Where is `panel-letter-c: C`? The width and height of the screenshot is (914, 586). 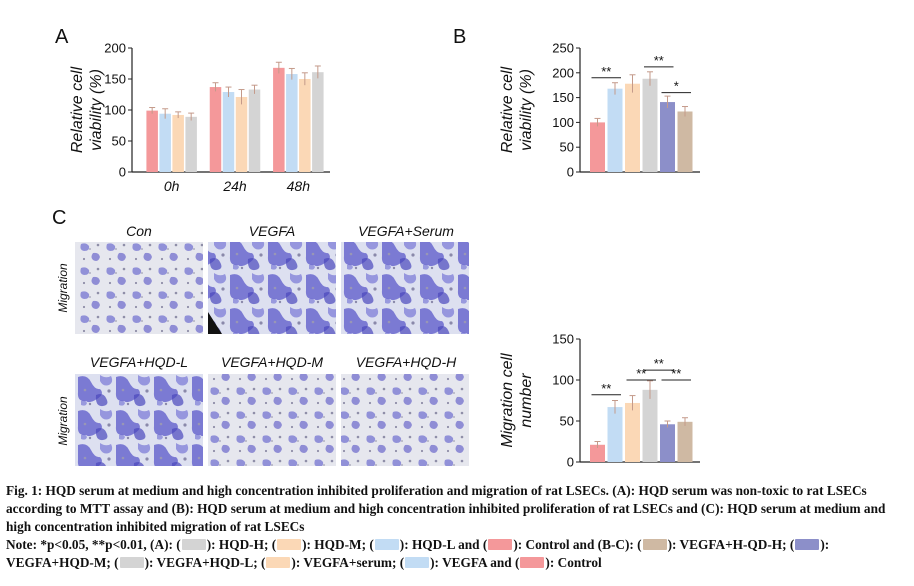
panel-letter-c: C is located at coordinates (59, 218).